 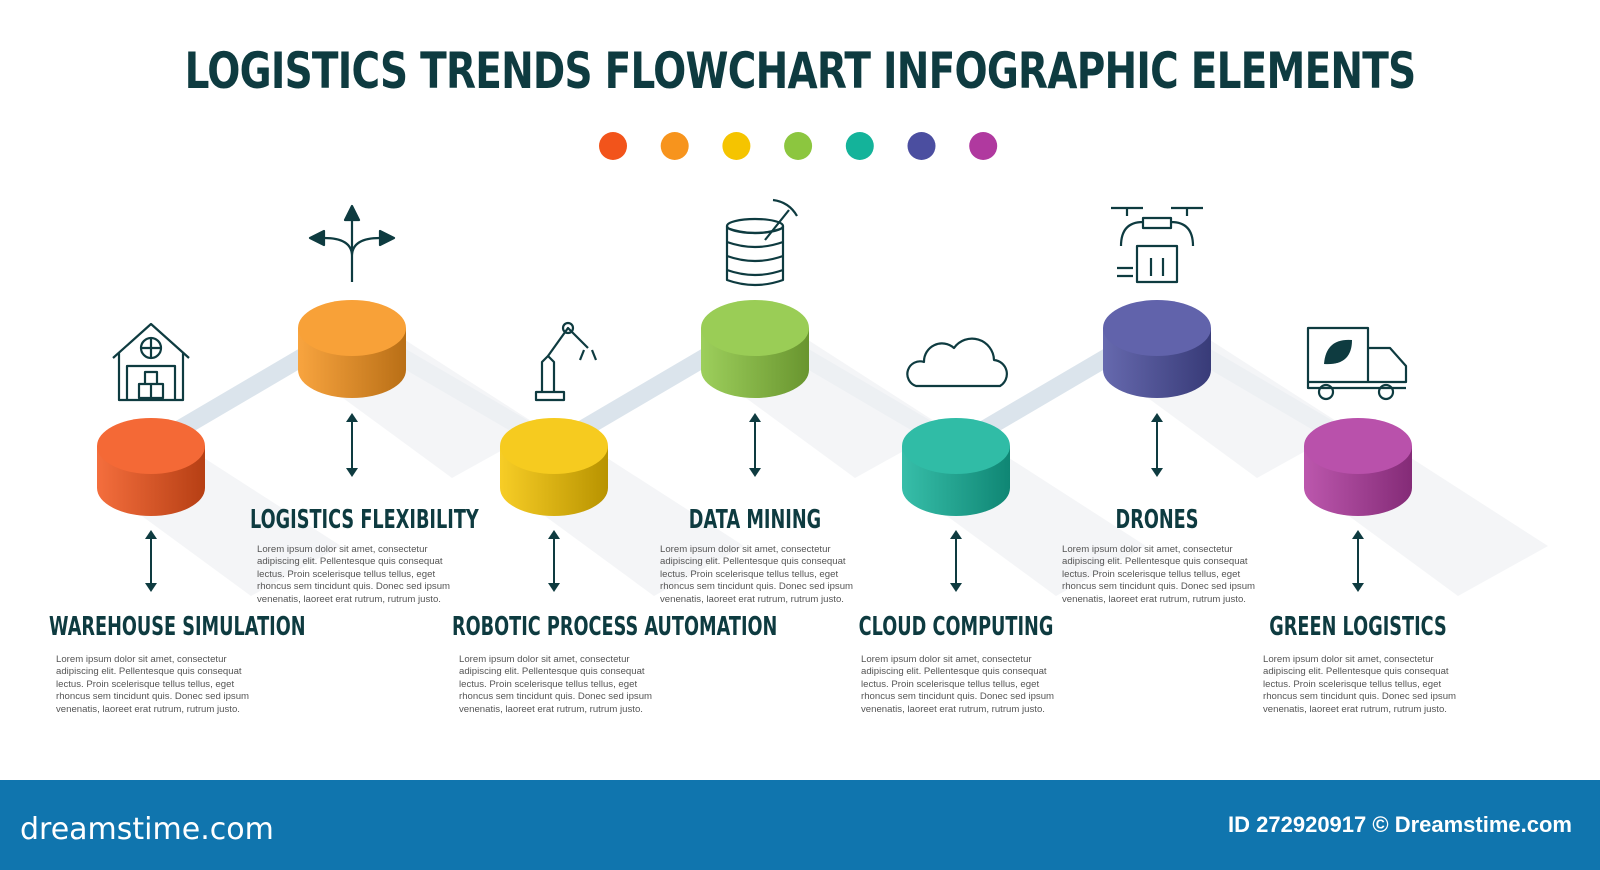 I want to click on robot-arm-icon, so click(x=566, y=361).